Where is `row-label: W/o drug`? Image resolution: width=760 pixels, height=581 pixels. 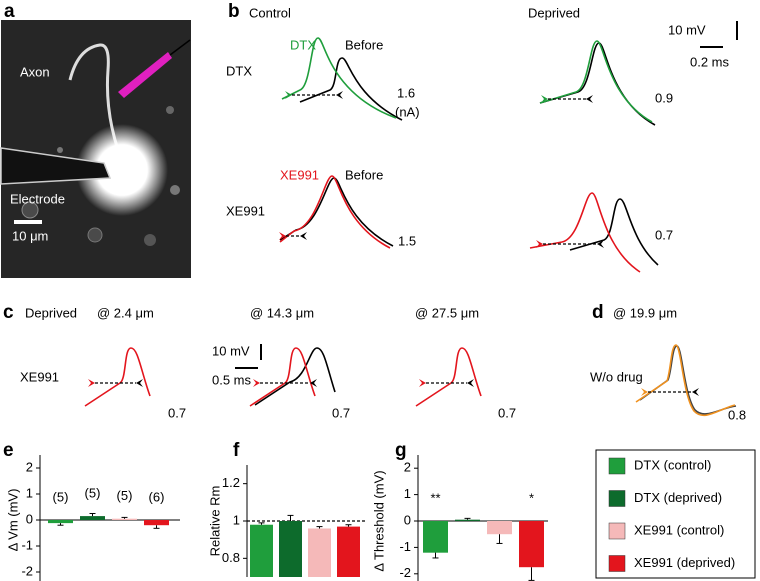
row-label: W/o drug is located at coordinates (616, 376).